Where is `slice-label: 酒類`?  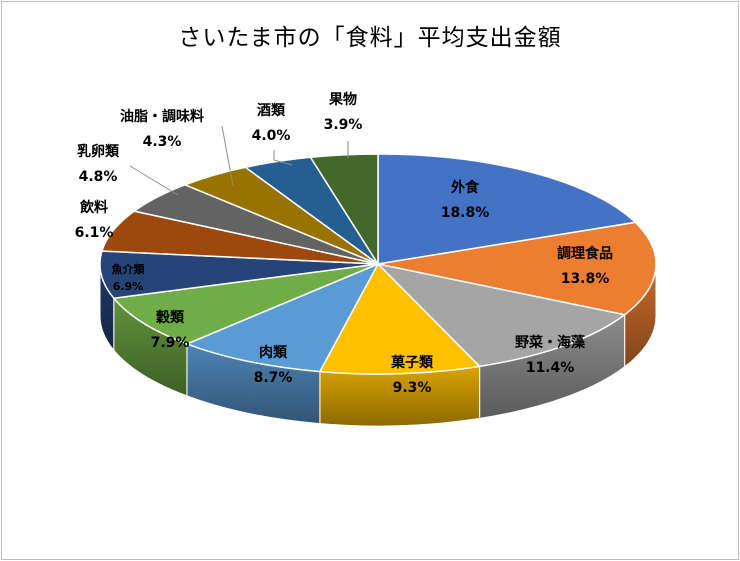 slice-label: 酒類 is located at coordinates (271, 111).